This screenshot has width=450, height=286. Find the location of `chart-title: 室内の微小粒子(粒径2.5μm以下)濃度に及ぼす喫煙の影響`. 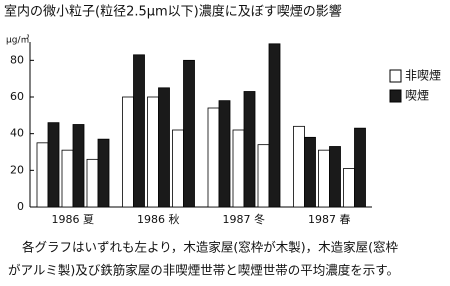

chart-title: 室内の微小粒子(粒径2.5μm以下)濃度に及ぼす喫煙の影響 is located at coordinates (173, 12).